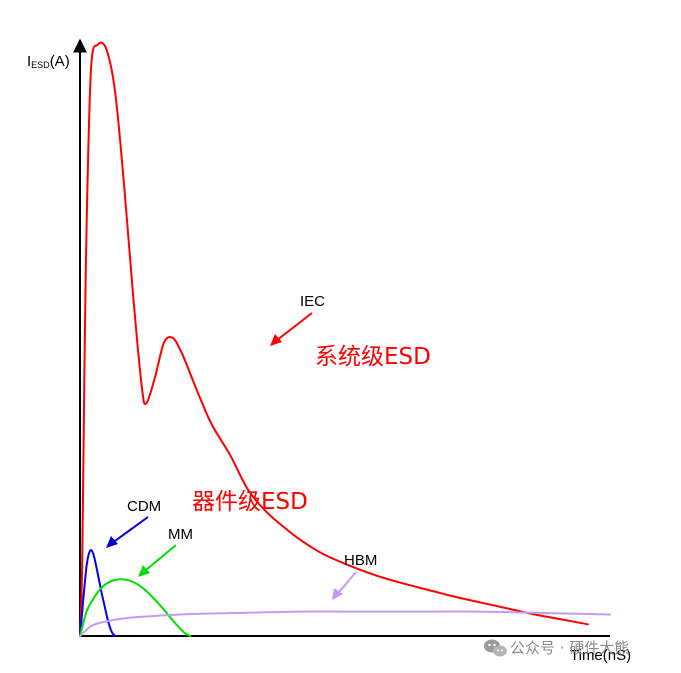  I want to click on cdm-label: CDM, so click(144, 506).